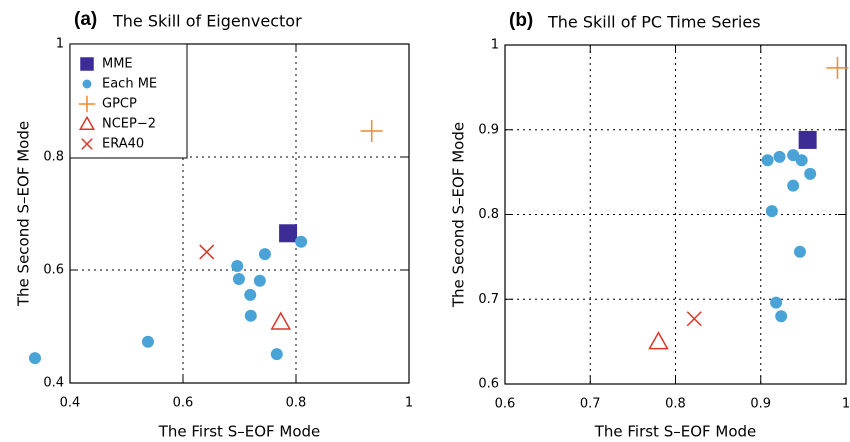 The width and height of the screenshot is (850, 442). I want to click on legend-label: NCEP−2, so click(129, 124).